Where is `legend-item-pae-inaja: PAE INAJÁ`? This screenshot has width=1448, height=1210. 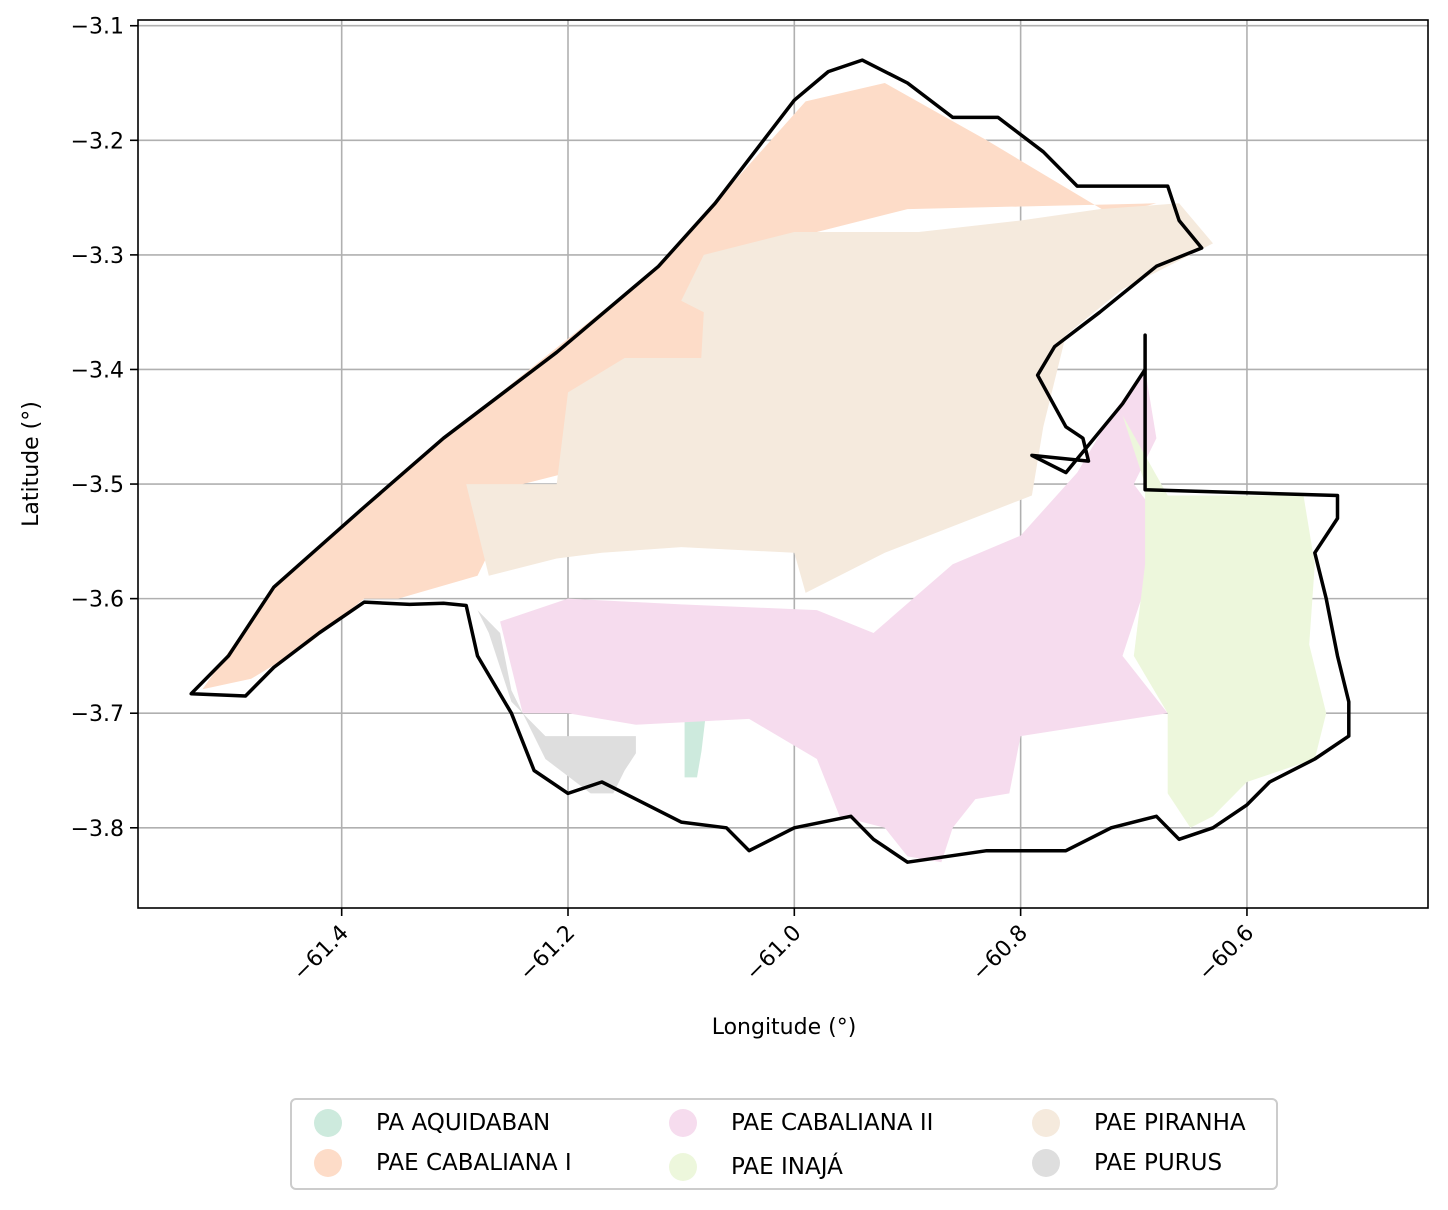 legend-item-pae-inaja: PAE INAJÁ is located at coordinates (756, 1167).